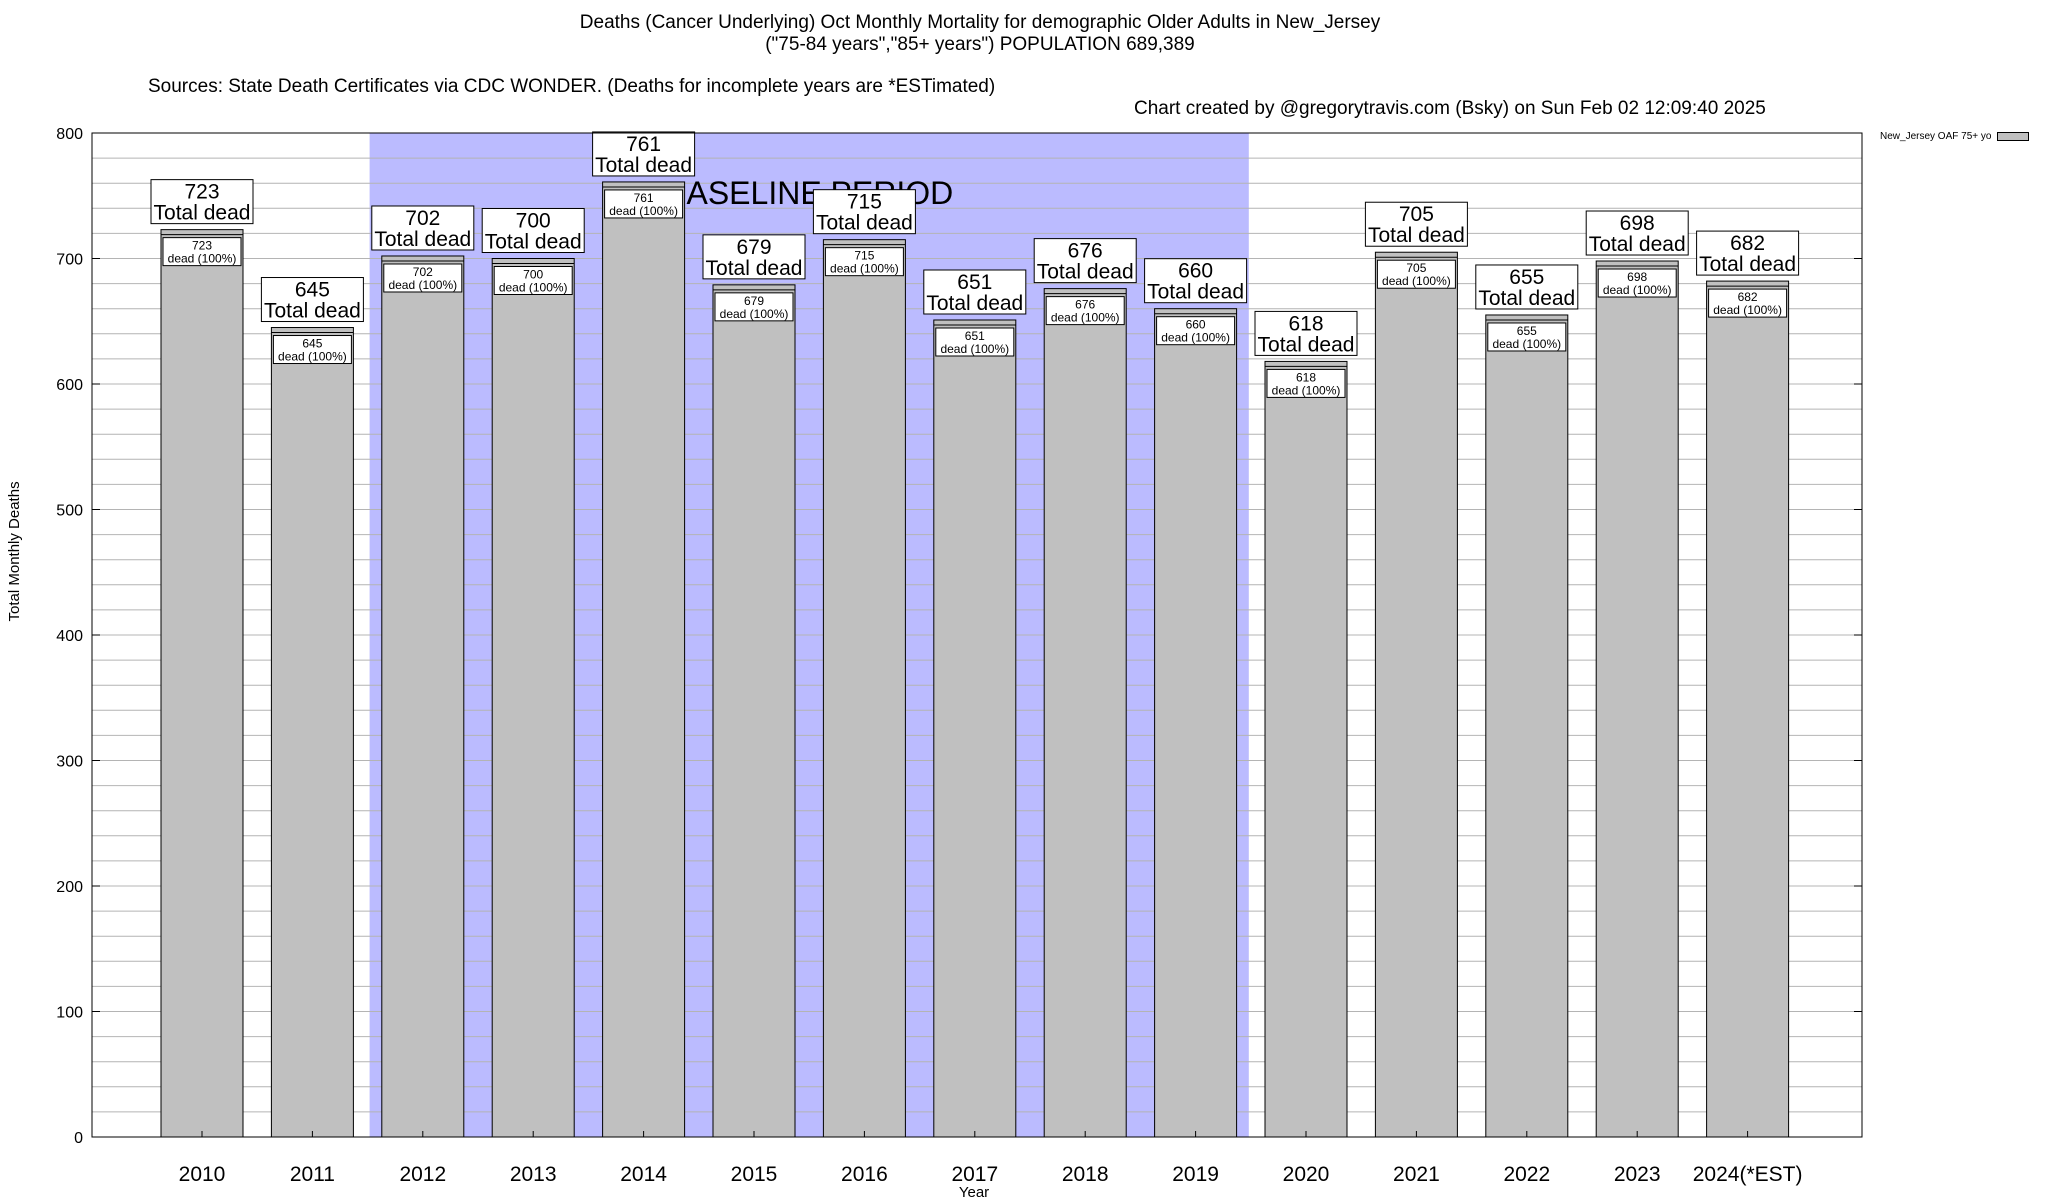  Describe the element at coordinates (69, 385) in the screenshot. I see `y-tick-label: 600` at that location.